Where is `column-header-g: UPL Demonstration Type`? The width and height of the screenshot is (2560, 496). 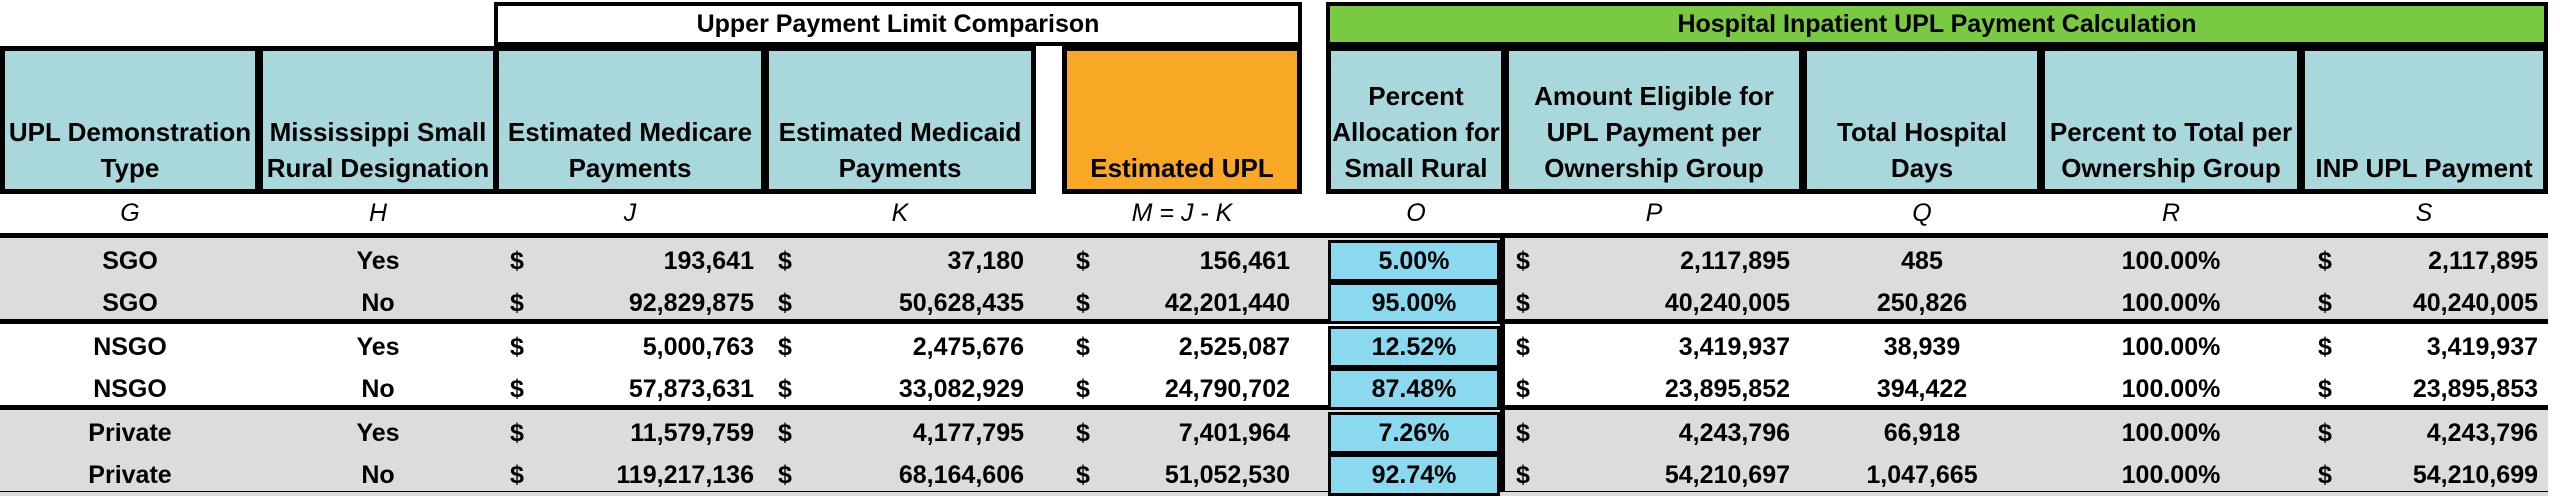
column-header-g: UPL Demonstration Type is located at coordinates (130, 120).